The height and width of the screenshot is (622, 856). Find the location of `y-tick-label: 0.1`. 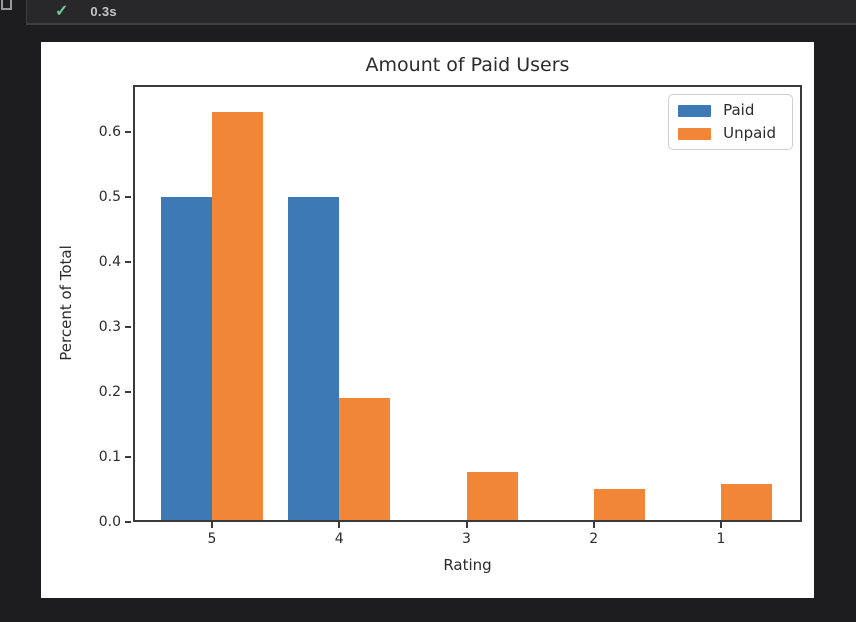

y-tick-label: 0.1 is located at coordinates (109, 456).